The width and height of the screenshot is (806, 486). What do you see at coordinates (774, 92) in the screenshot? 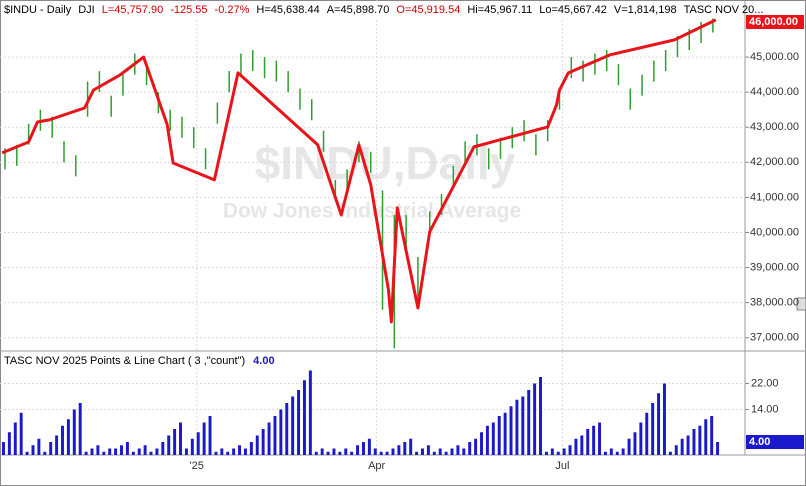
I see `y-tick-label: 44,000.00` at bounding box center [774, 92].